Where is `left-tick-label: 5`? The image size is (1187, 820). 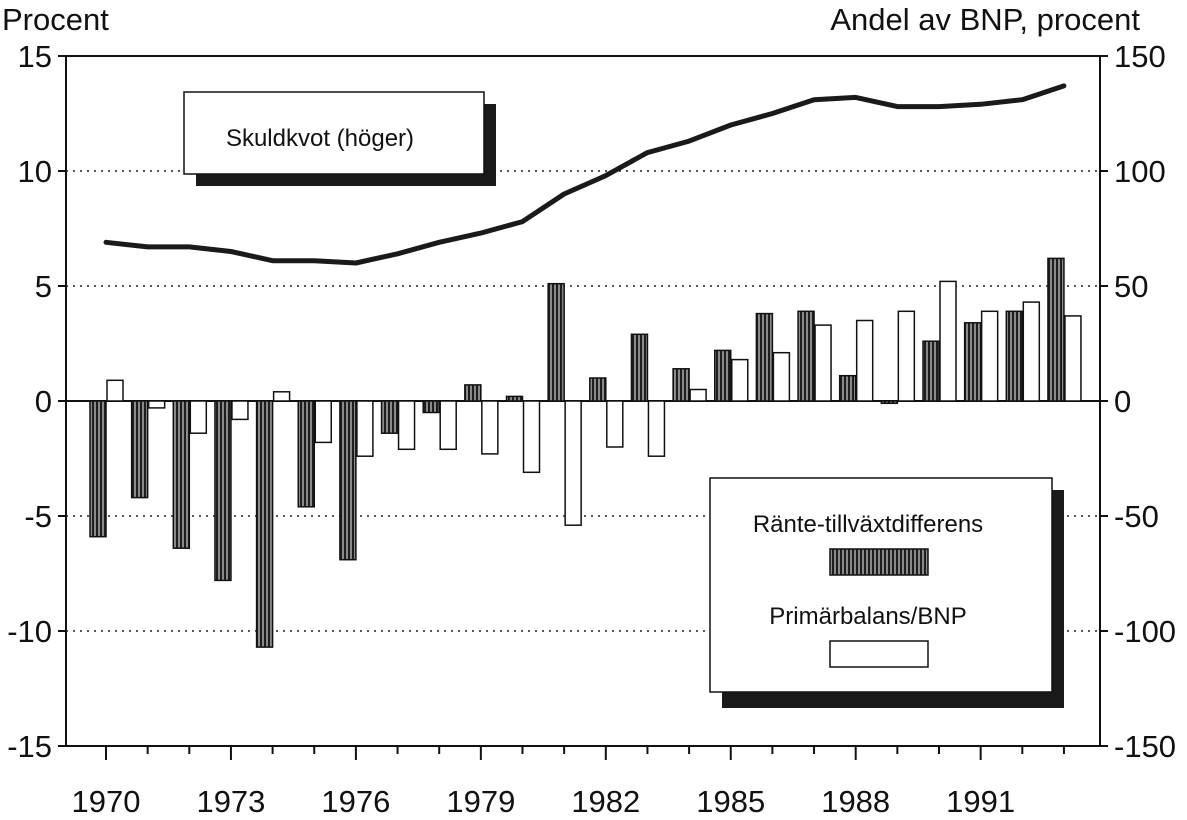
left-tick-label: 5 is located at coordinates (43, 286).